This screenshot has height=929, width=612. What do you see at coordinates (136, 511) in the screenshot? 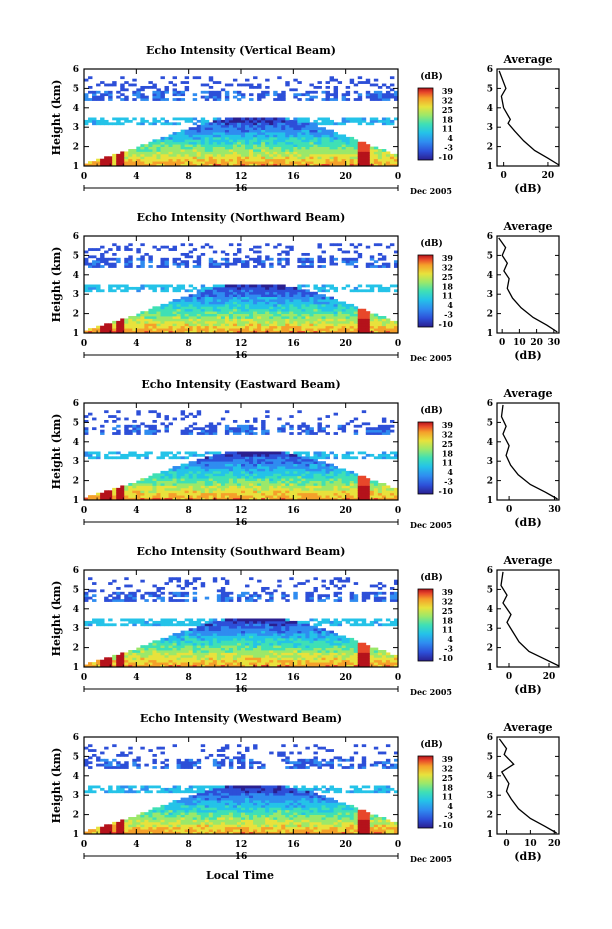
I see `x-tick-label: 4` at bounding box center [136, 511].